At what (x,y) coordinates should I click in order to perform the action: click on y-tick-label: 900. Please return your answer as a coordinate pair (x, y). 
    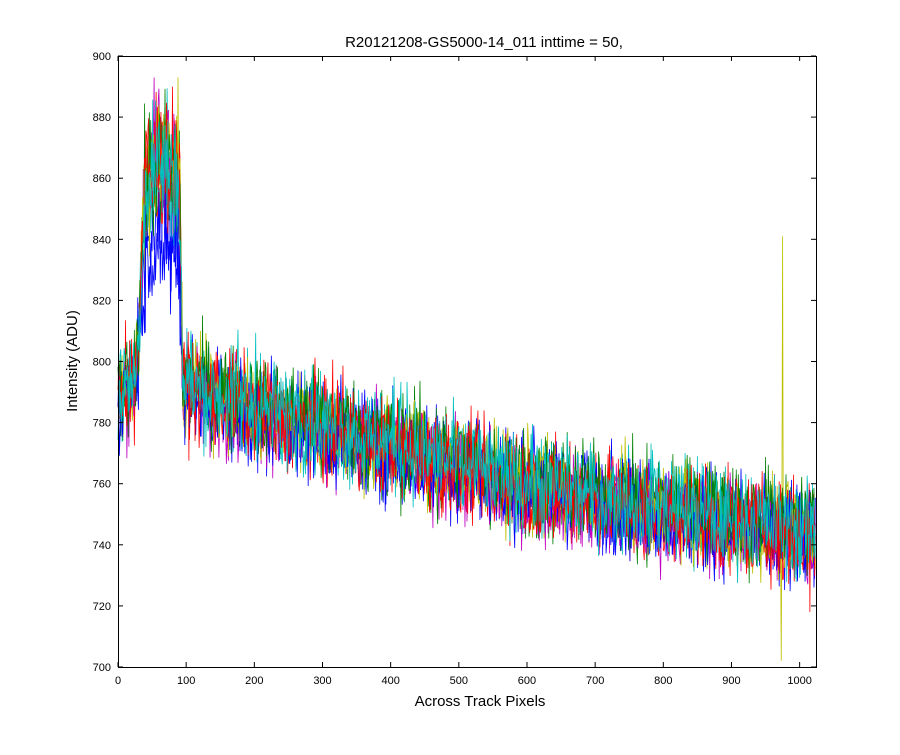
    Looking at the image, I should click on (102, 57).